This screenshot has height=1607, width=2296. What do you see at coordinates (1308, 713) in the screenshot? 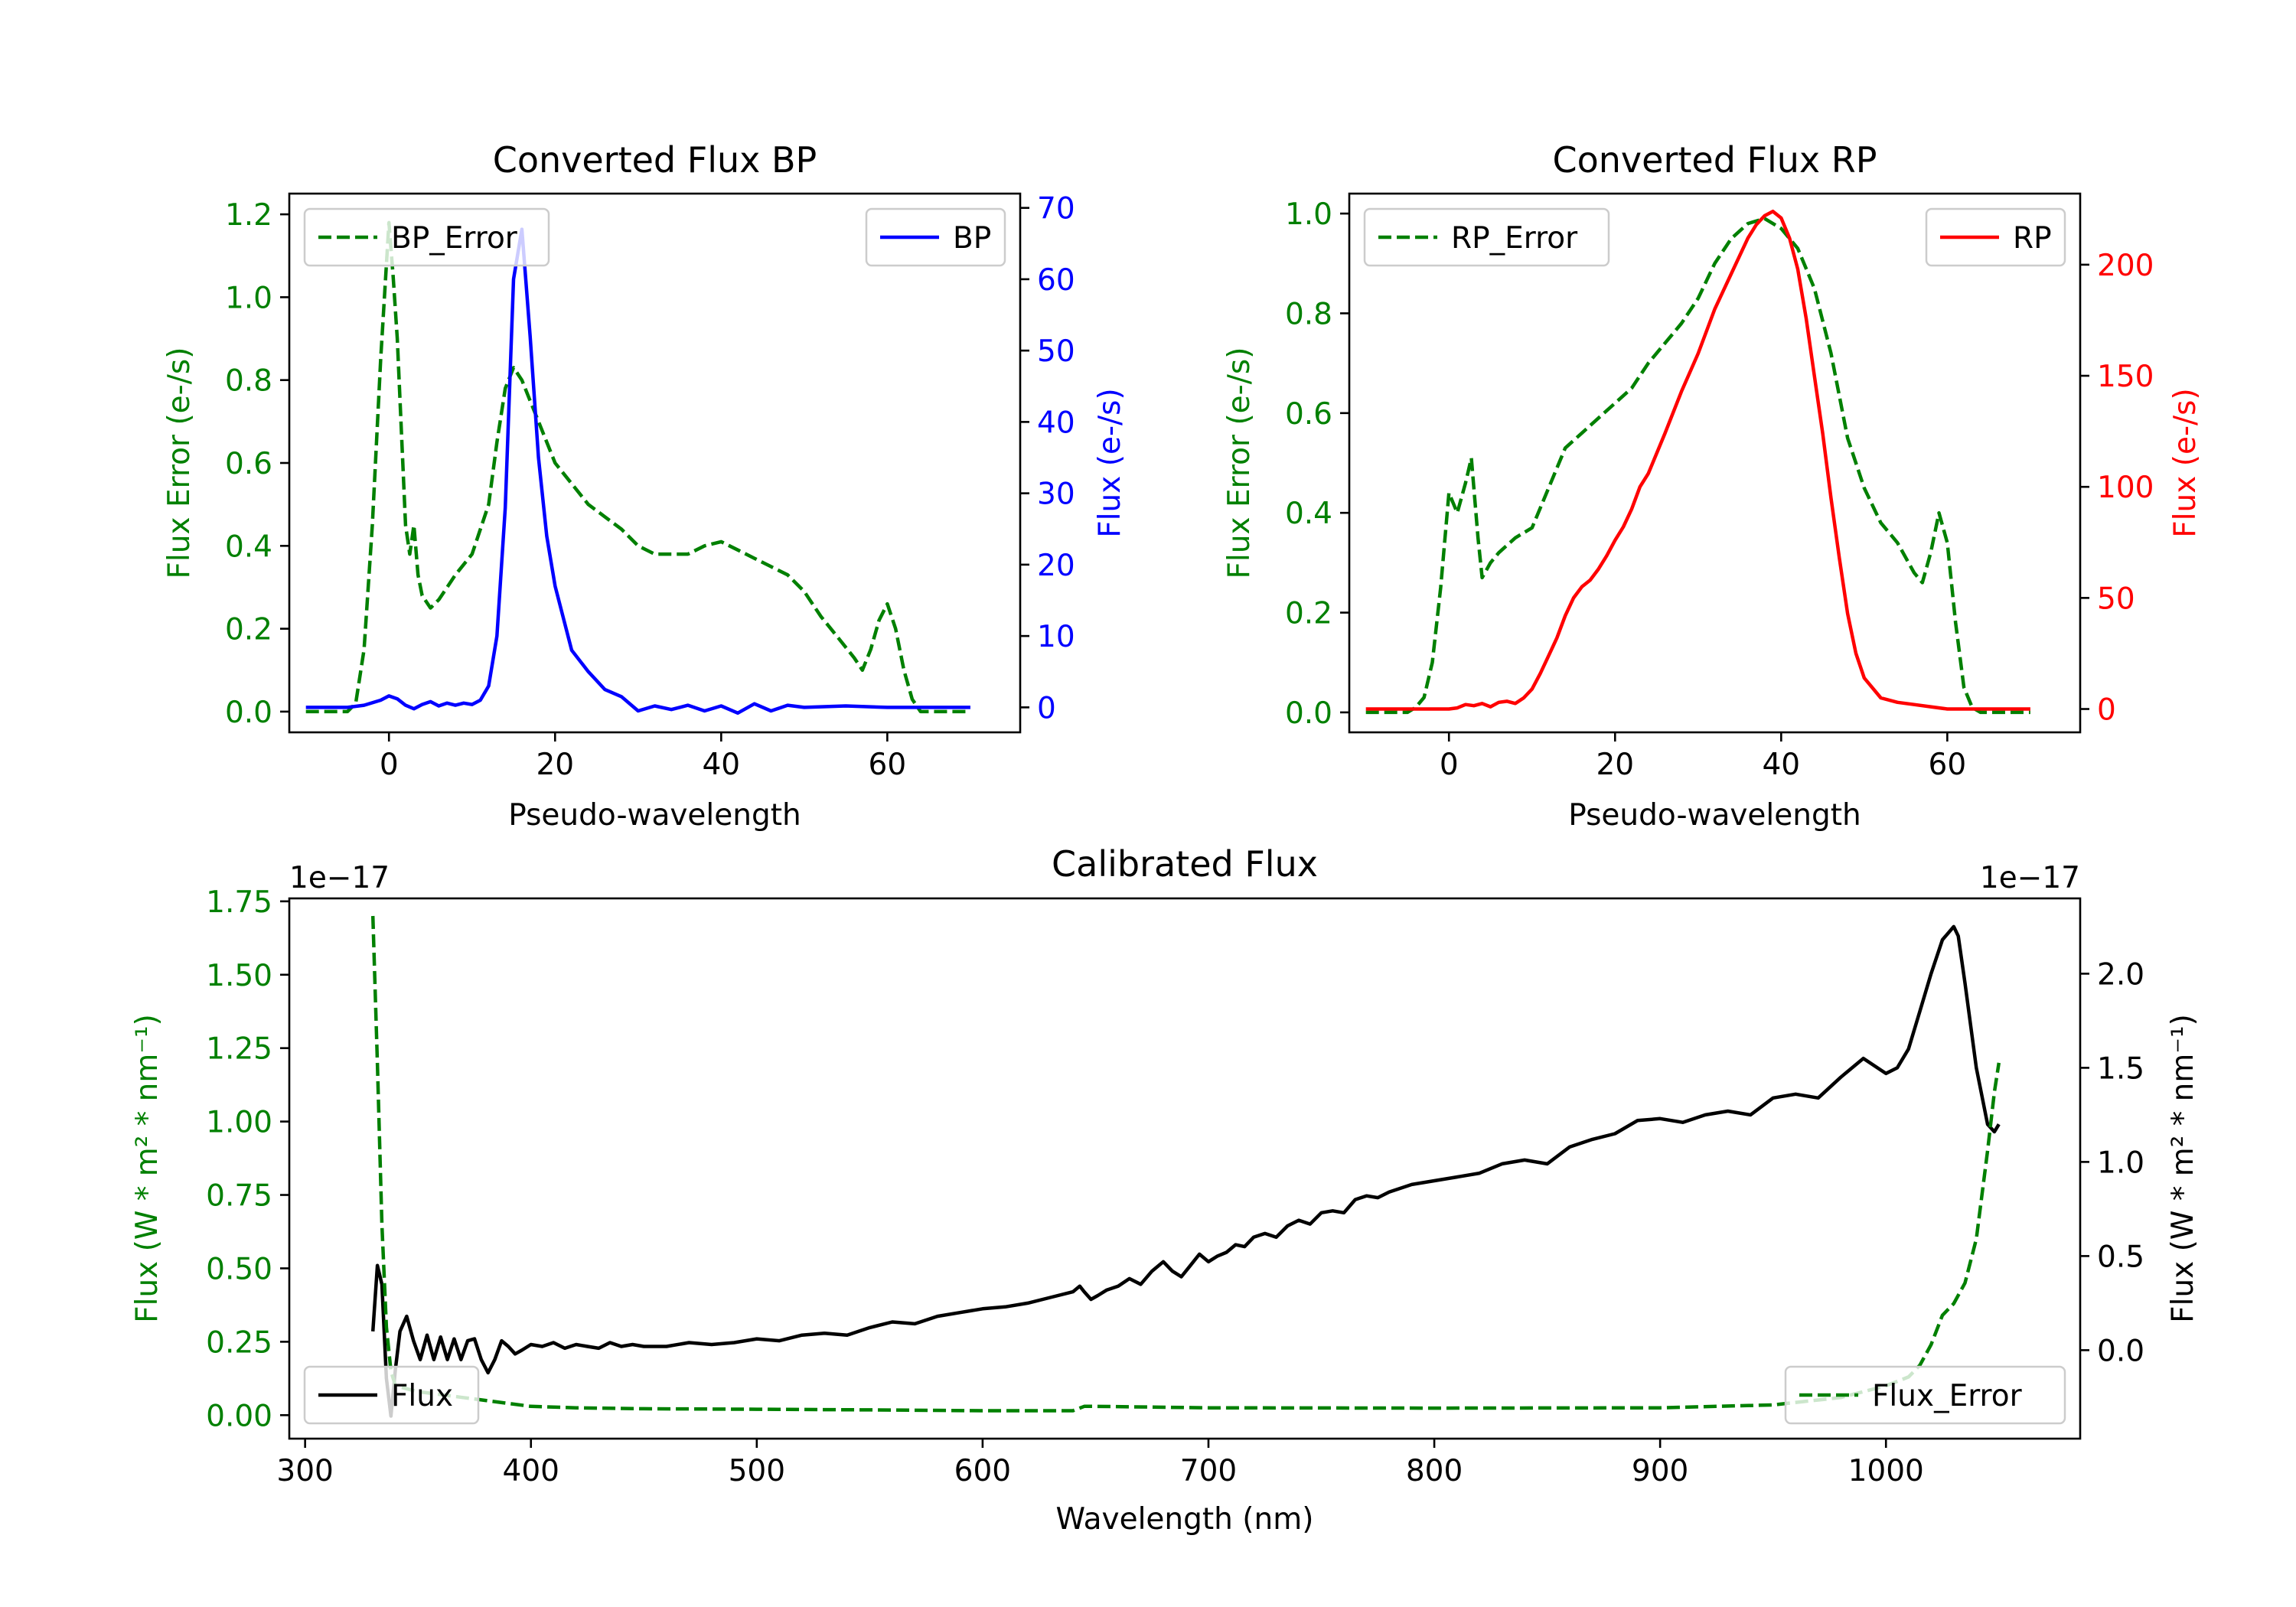
I see `rp-y-left-tick-label: 0.0` at bounding box center [1308, 713].